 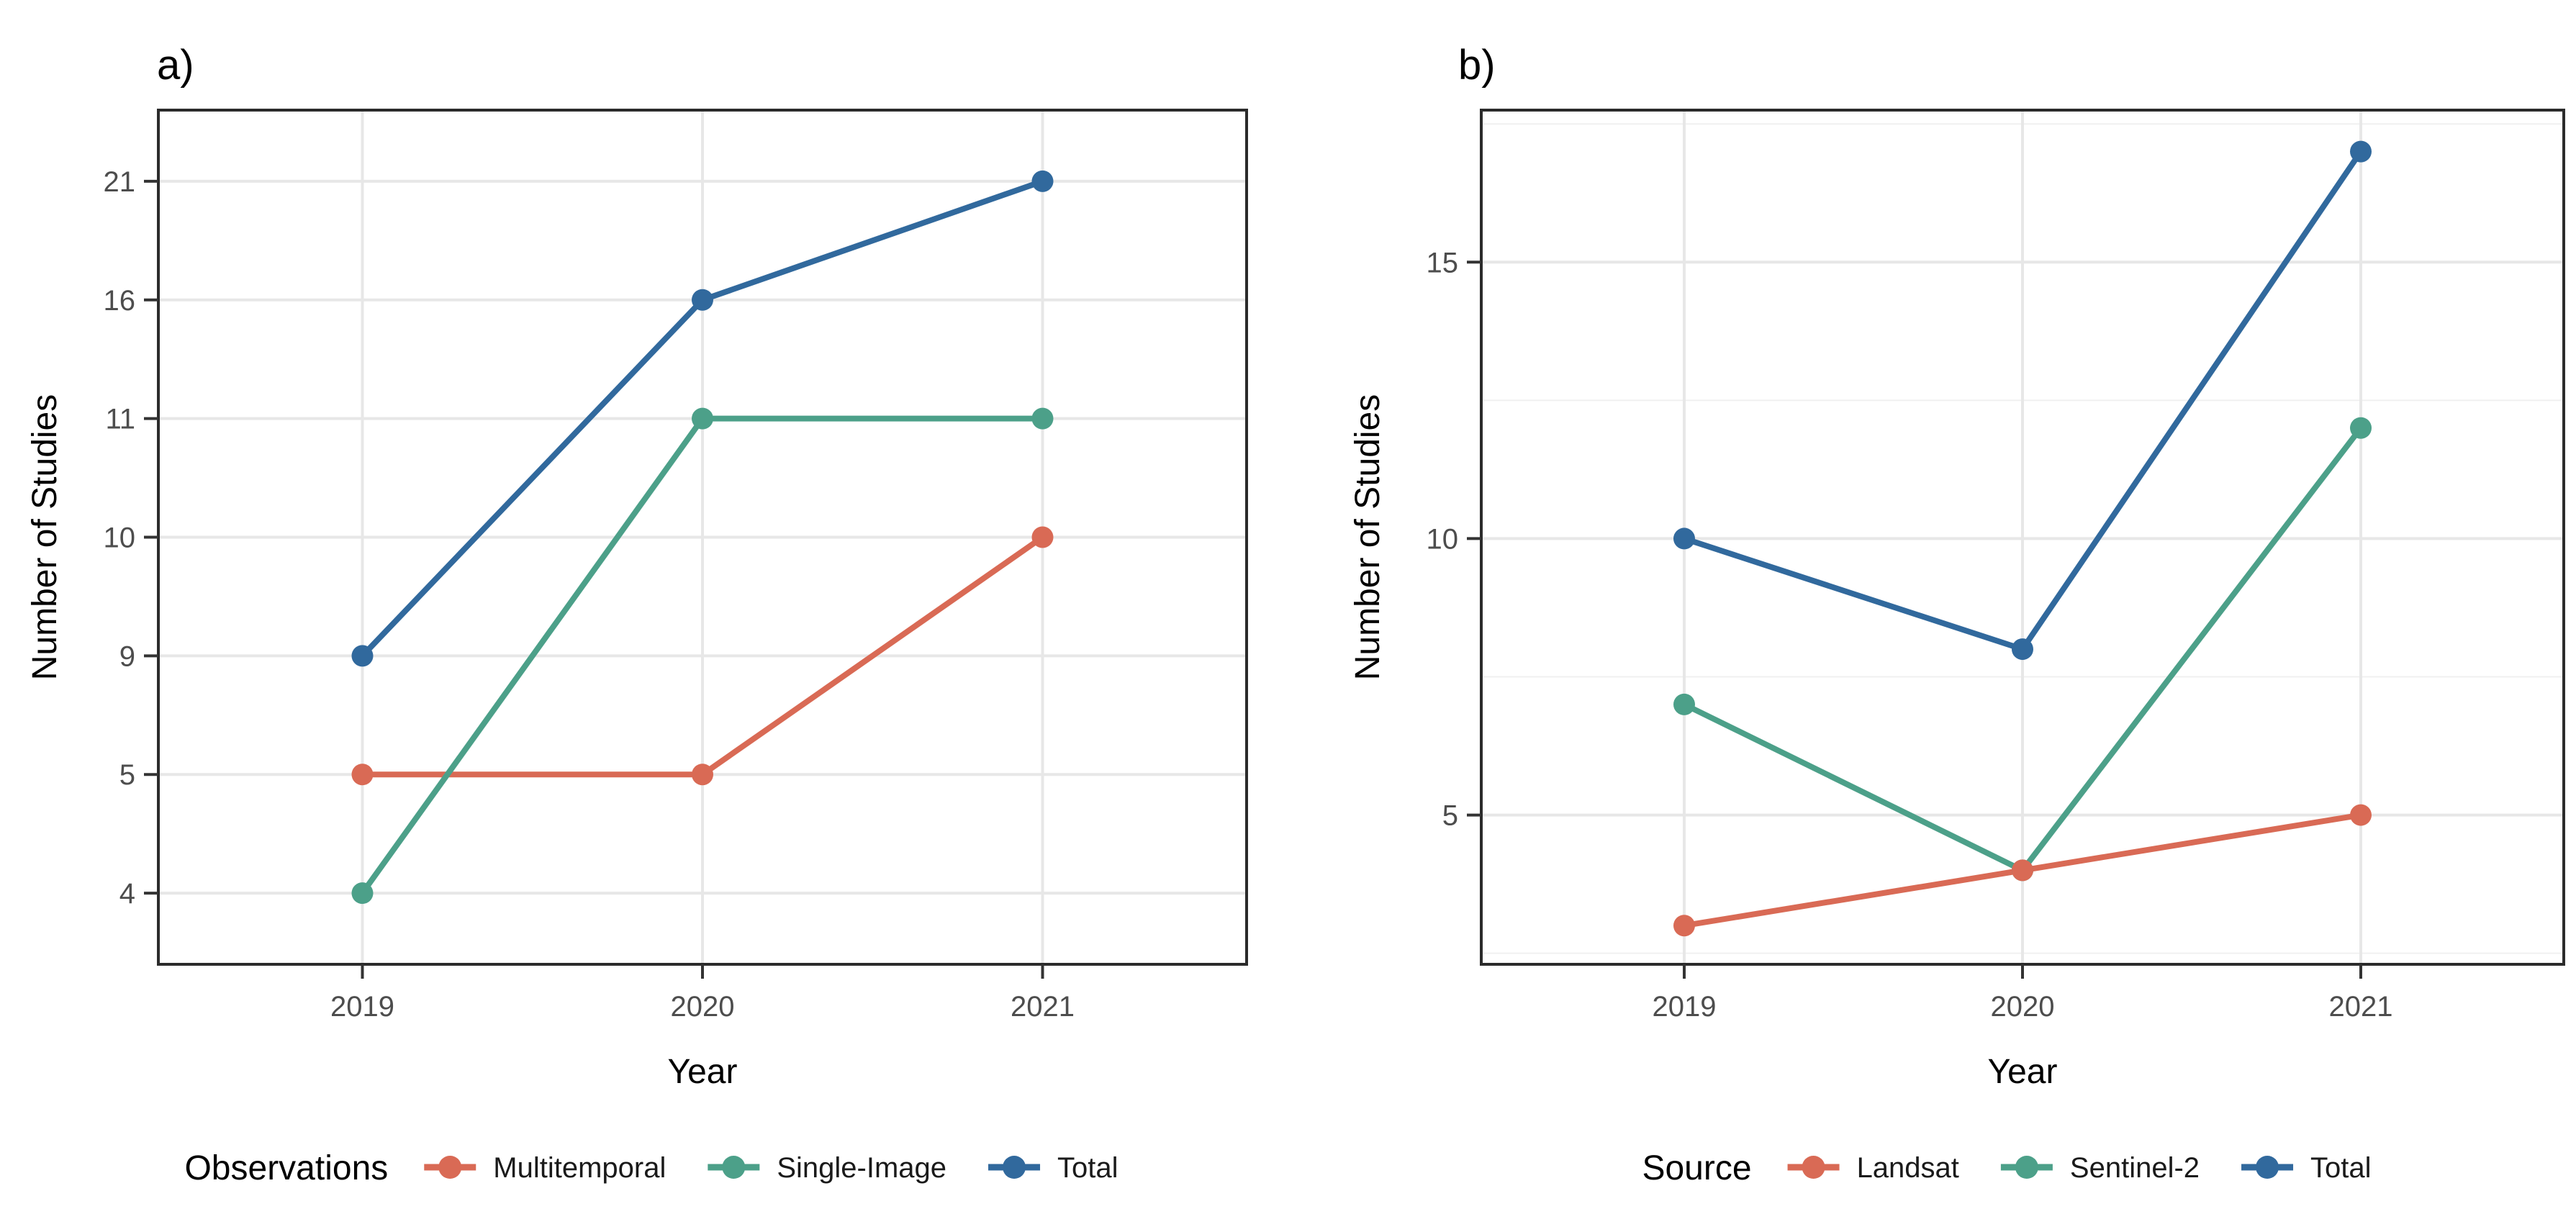 What do you see at coordinates (362, 775) in the screenshot?
I see `data-point-multitemporal-2019` at bounding box center [362, 775].